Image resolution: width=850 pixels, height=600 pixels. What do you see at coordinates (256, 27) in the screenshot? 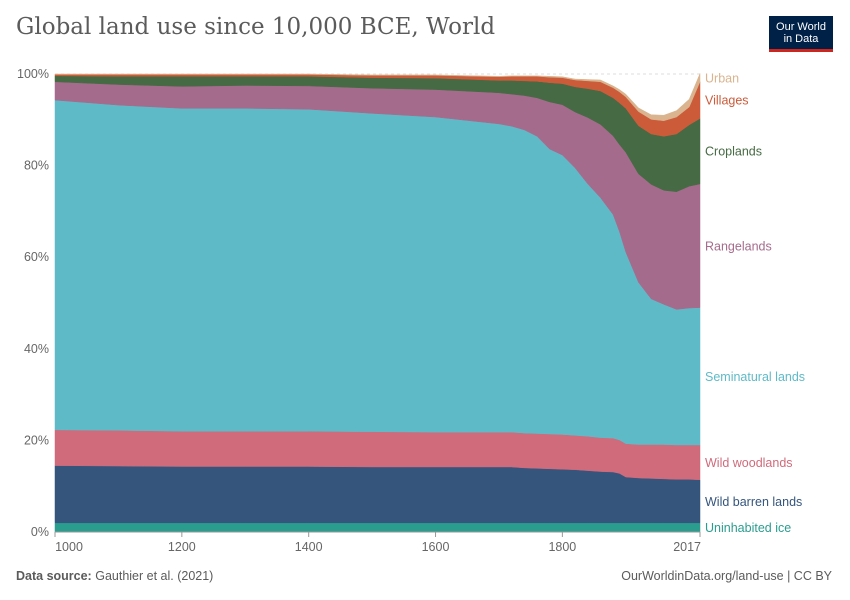
I see `chart-title: Global land use since 10,000 BCE, World` at bounding box center [256, 27].